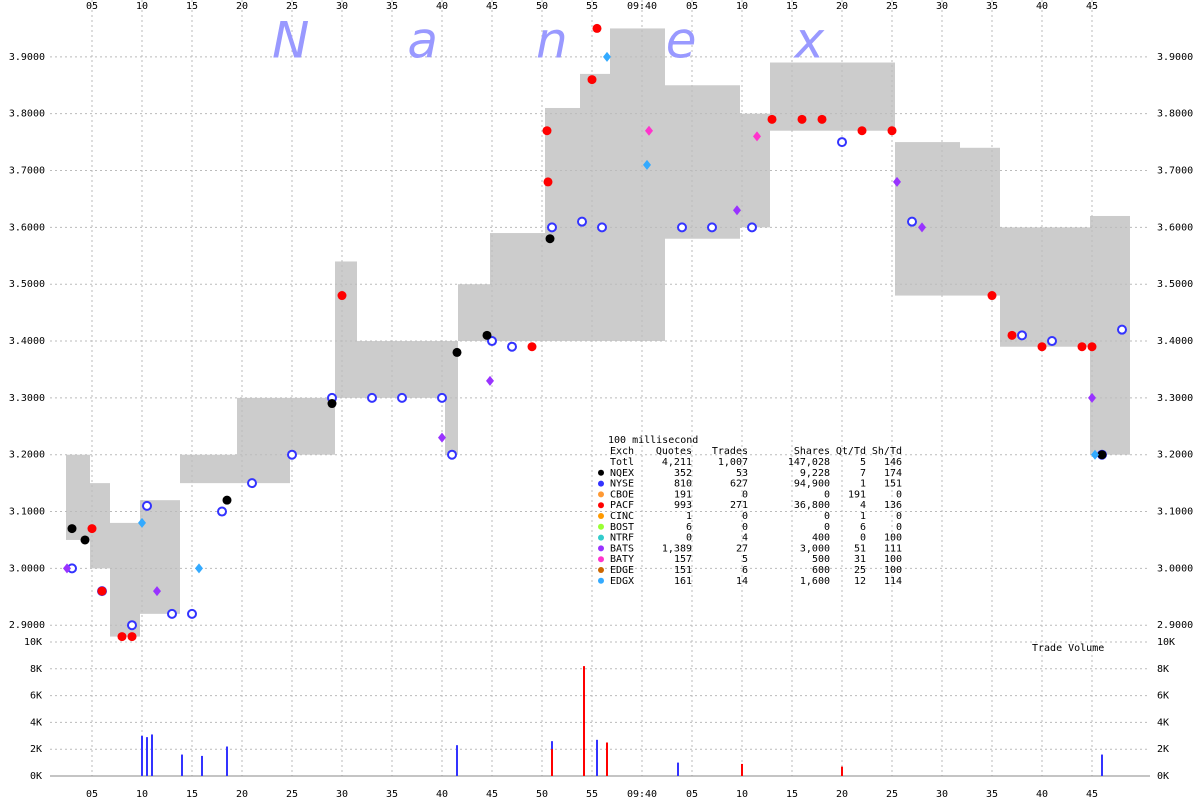 This screenshot has width=1200, height=800. I want to click on x-tick-label: 55, so click(592, 6).